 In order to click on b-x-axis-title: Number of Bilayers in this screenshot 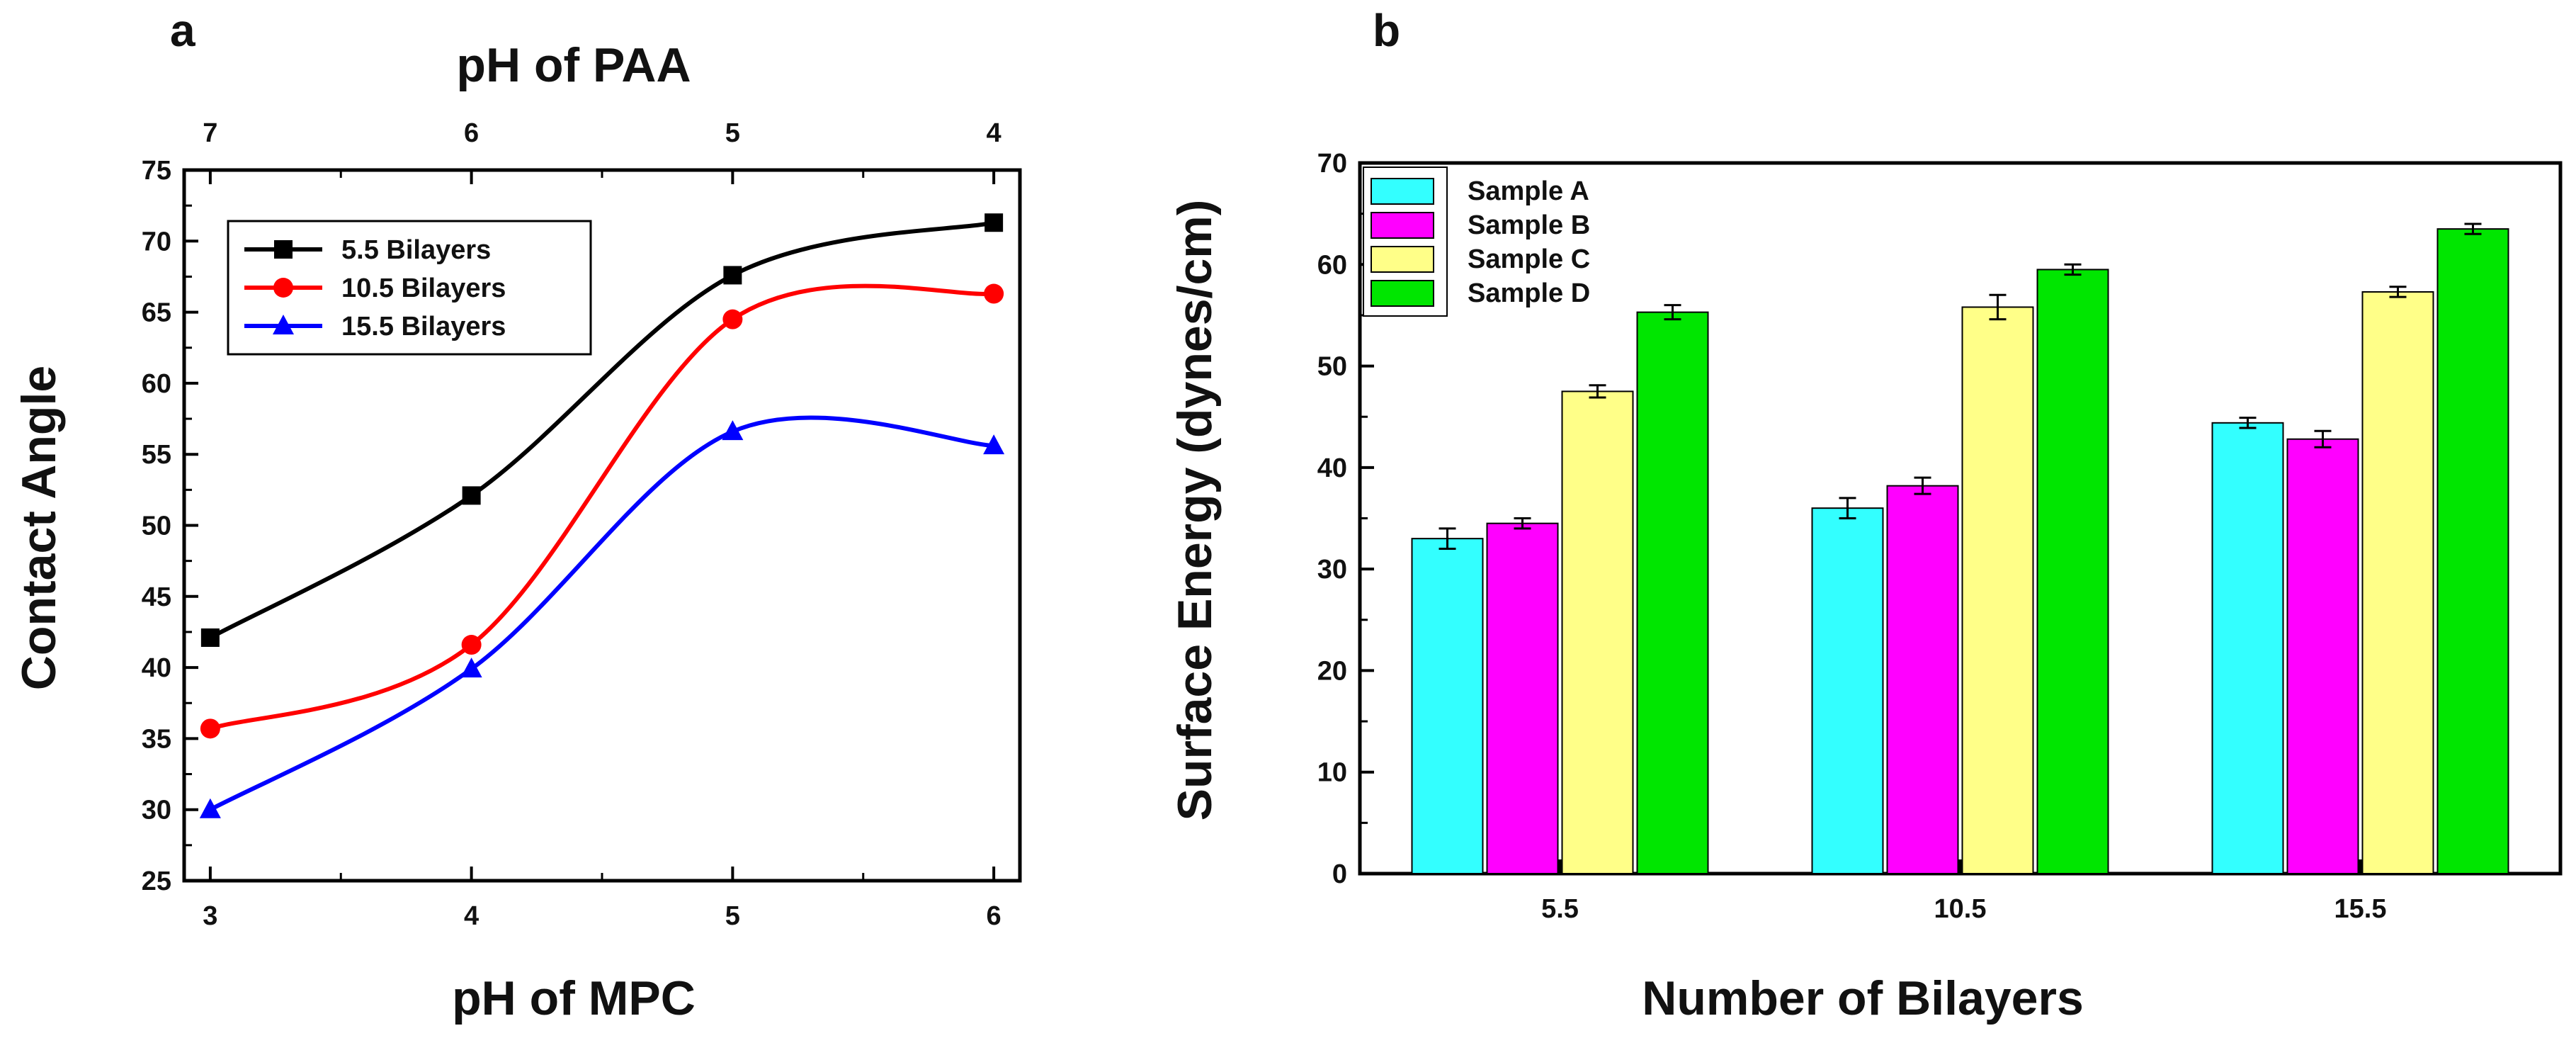, I will do `click(1863, 998)`.